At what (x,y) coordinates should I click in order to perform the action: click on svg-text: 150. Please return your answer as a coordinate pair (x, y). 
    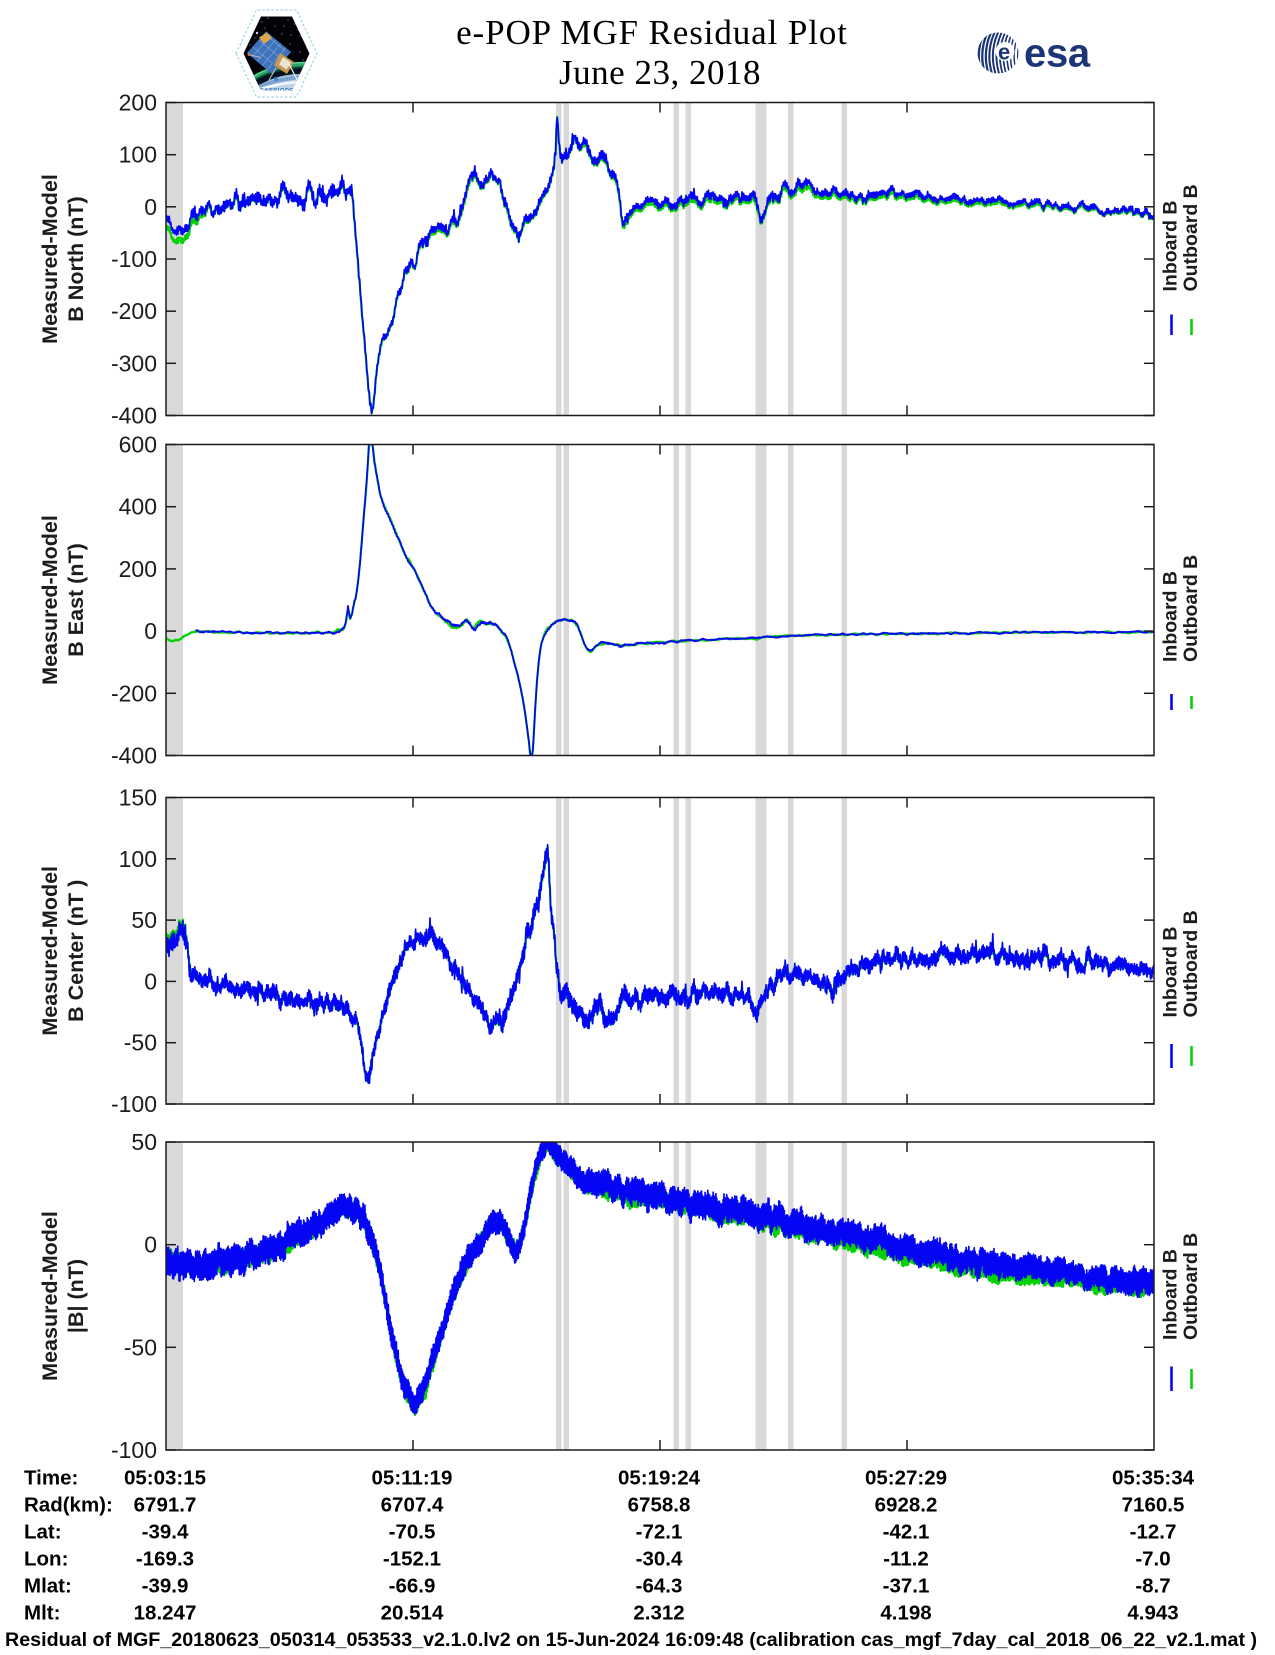
    Looking at the image, I should click on (138, 798).